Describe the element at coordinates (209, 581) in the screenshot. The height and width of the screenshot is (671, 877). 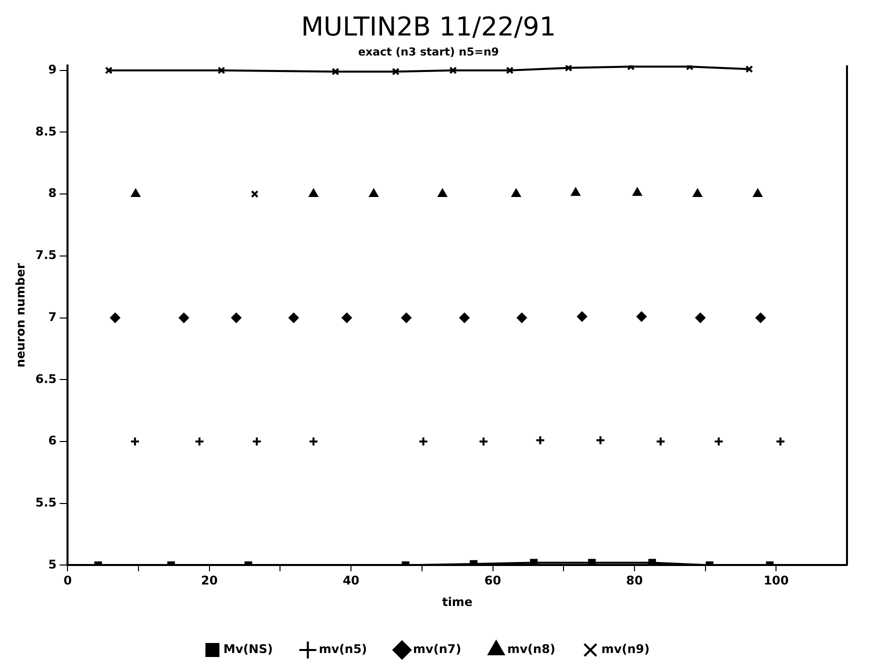
I see `x-tick-label: 20` at that location.